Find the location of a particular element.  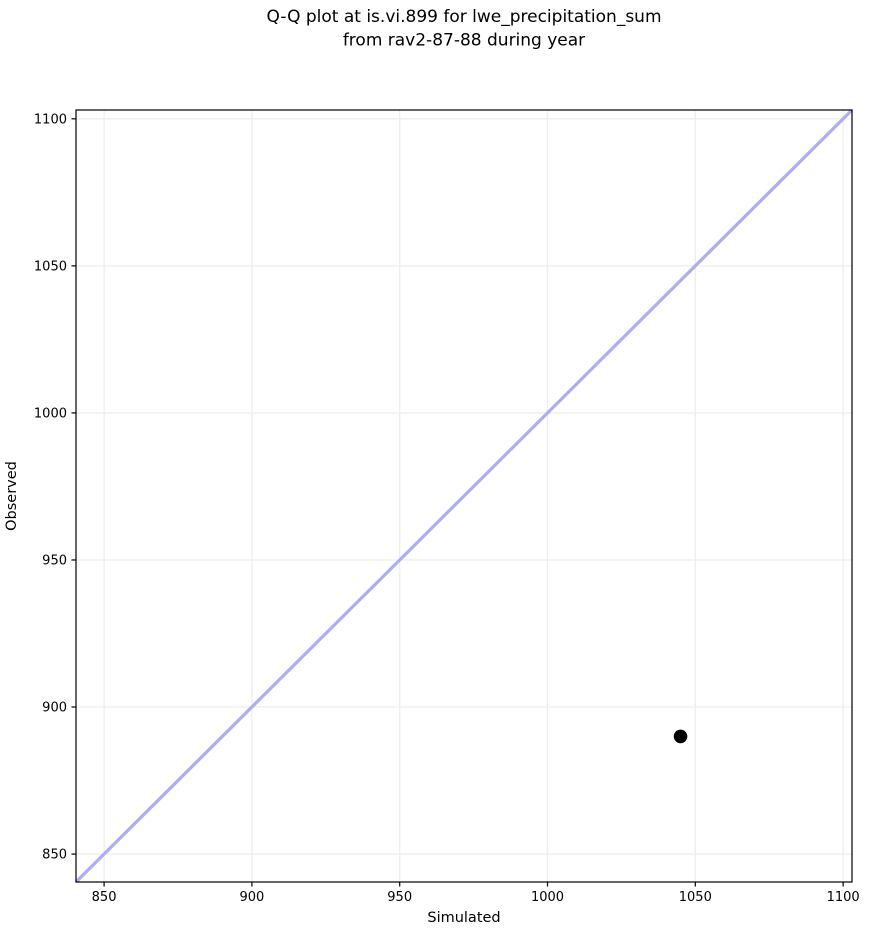

y-tick-label: 1000 is located at coordinates (50, 413).